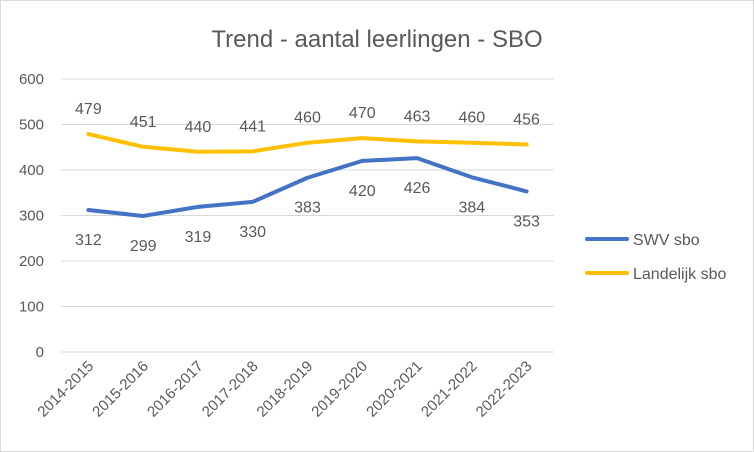 The image size is (754, 452). I want to click on data-label-swv-sbo: 312, so click(88, 240).